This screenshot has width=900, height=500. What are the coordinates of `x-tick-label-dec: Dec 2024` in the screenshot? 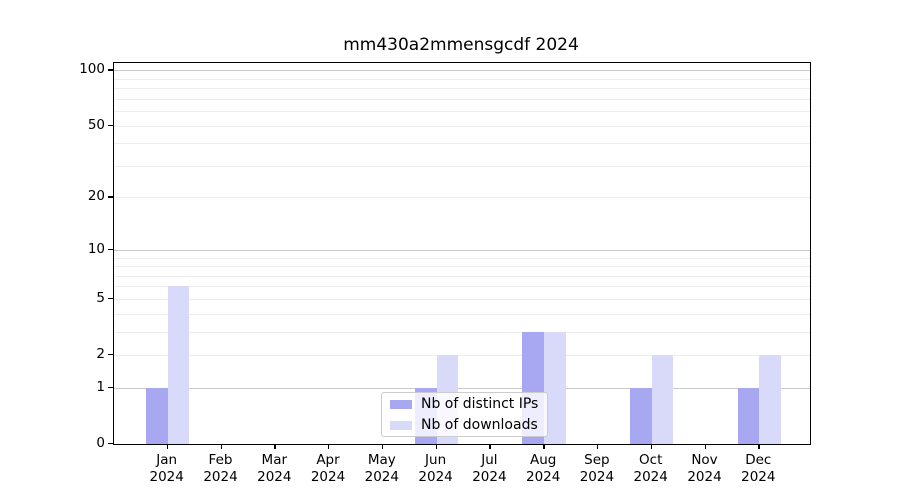 It's located at (758, 468).